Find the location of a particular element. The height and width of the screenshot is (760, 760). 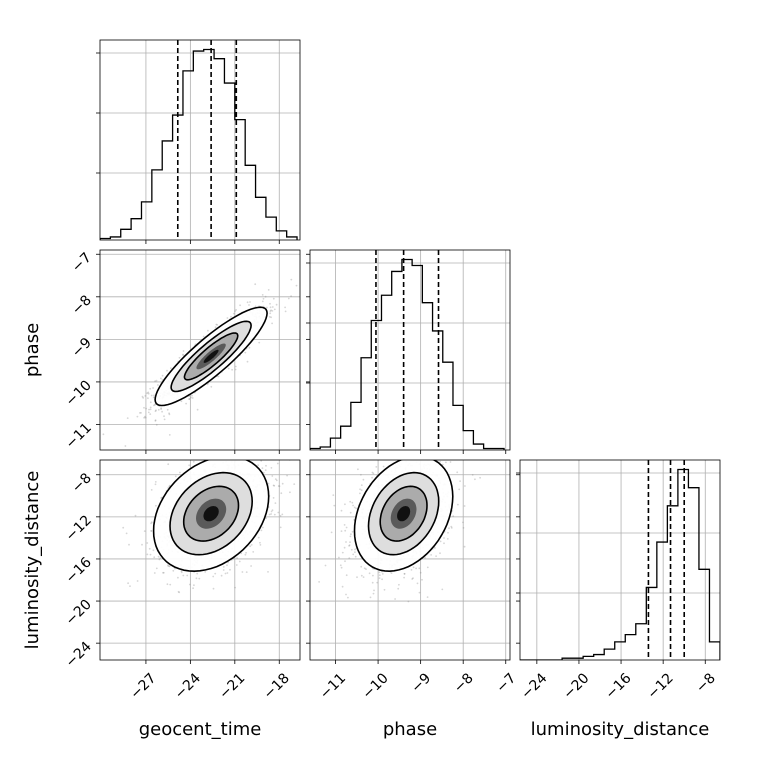

xtick-label-luminosity-distance-3: −12 is located at coordinates (661, 686).